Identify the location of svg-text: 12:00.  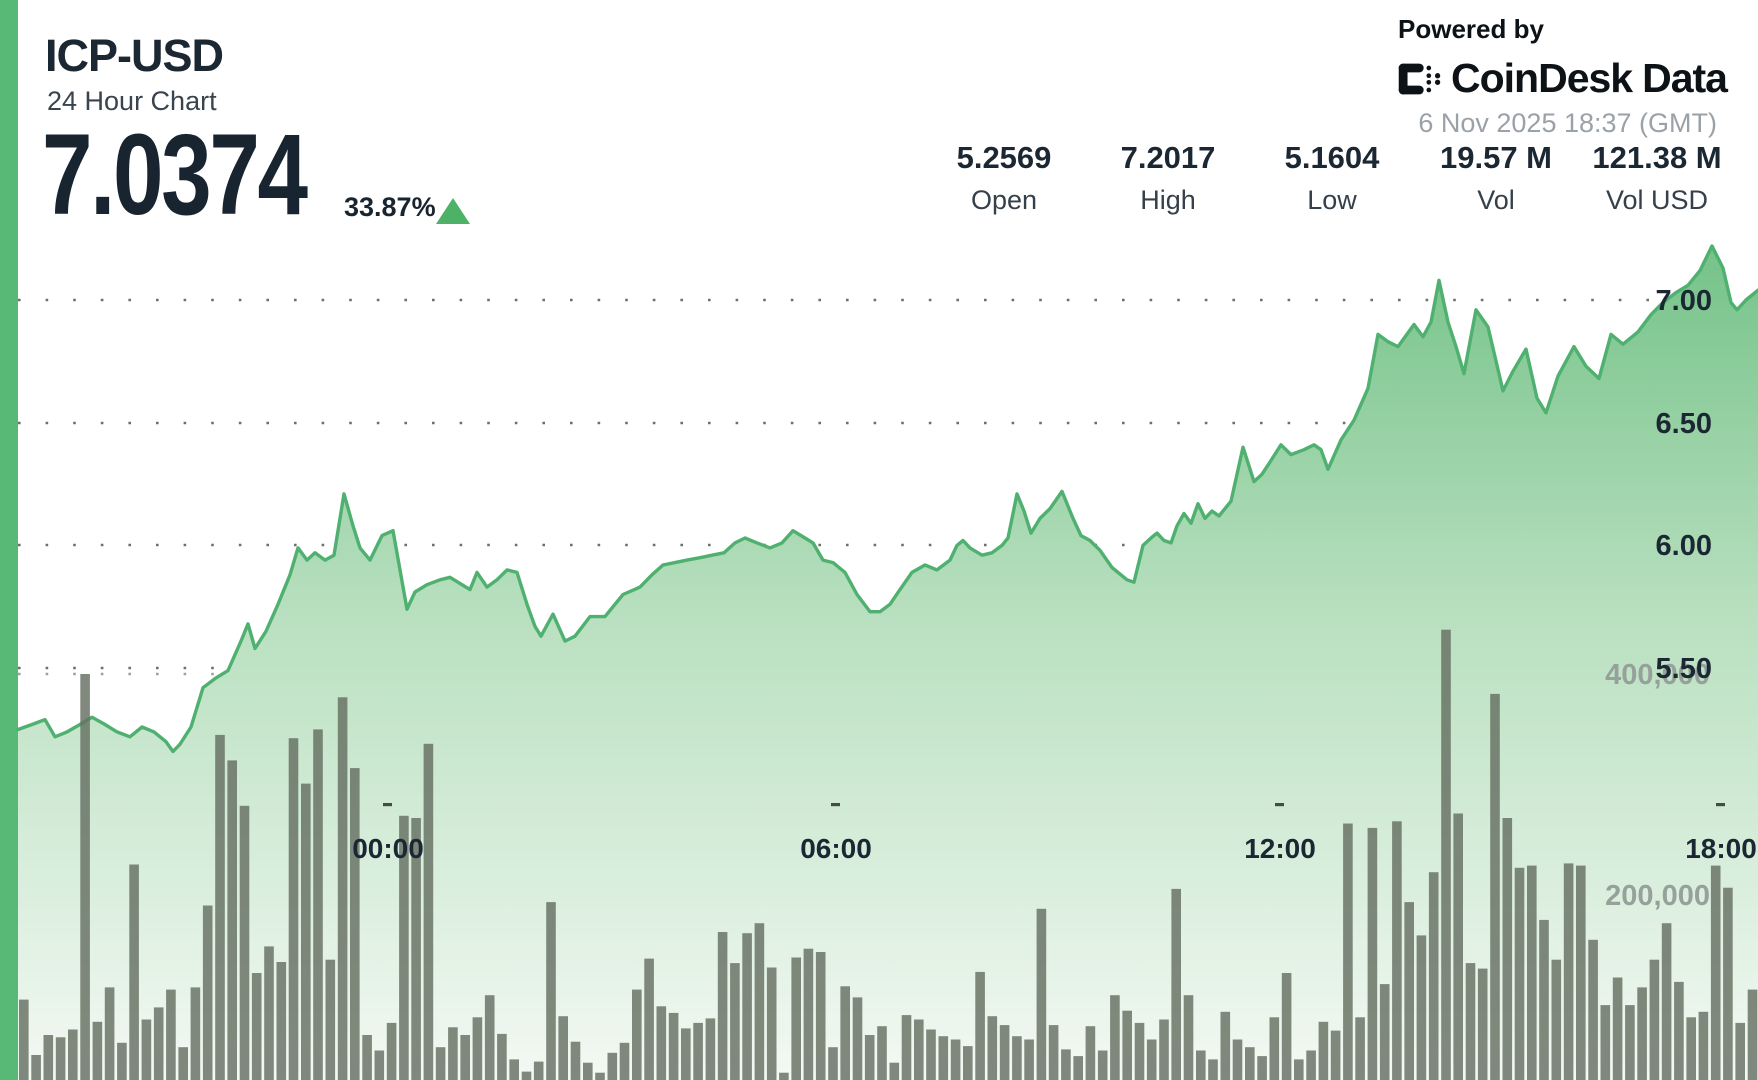
(1280, 848).